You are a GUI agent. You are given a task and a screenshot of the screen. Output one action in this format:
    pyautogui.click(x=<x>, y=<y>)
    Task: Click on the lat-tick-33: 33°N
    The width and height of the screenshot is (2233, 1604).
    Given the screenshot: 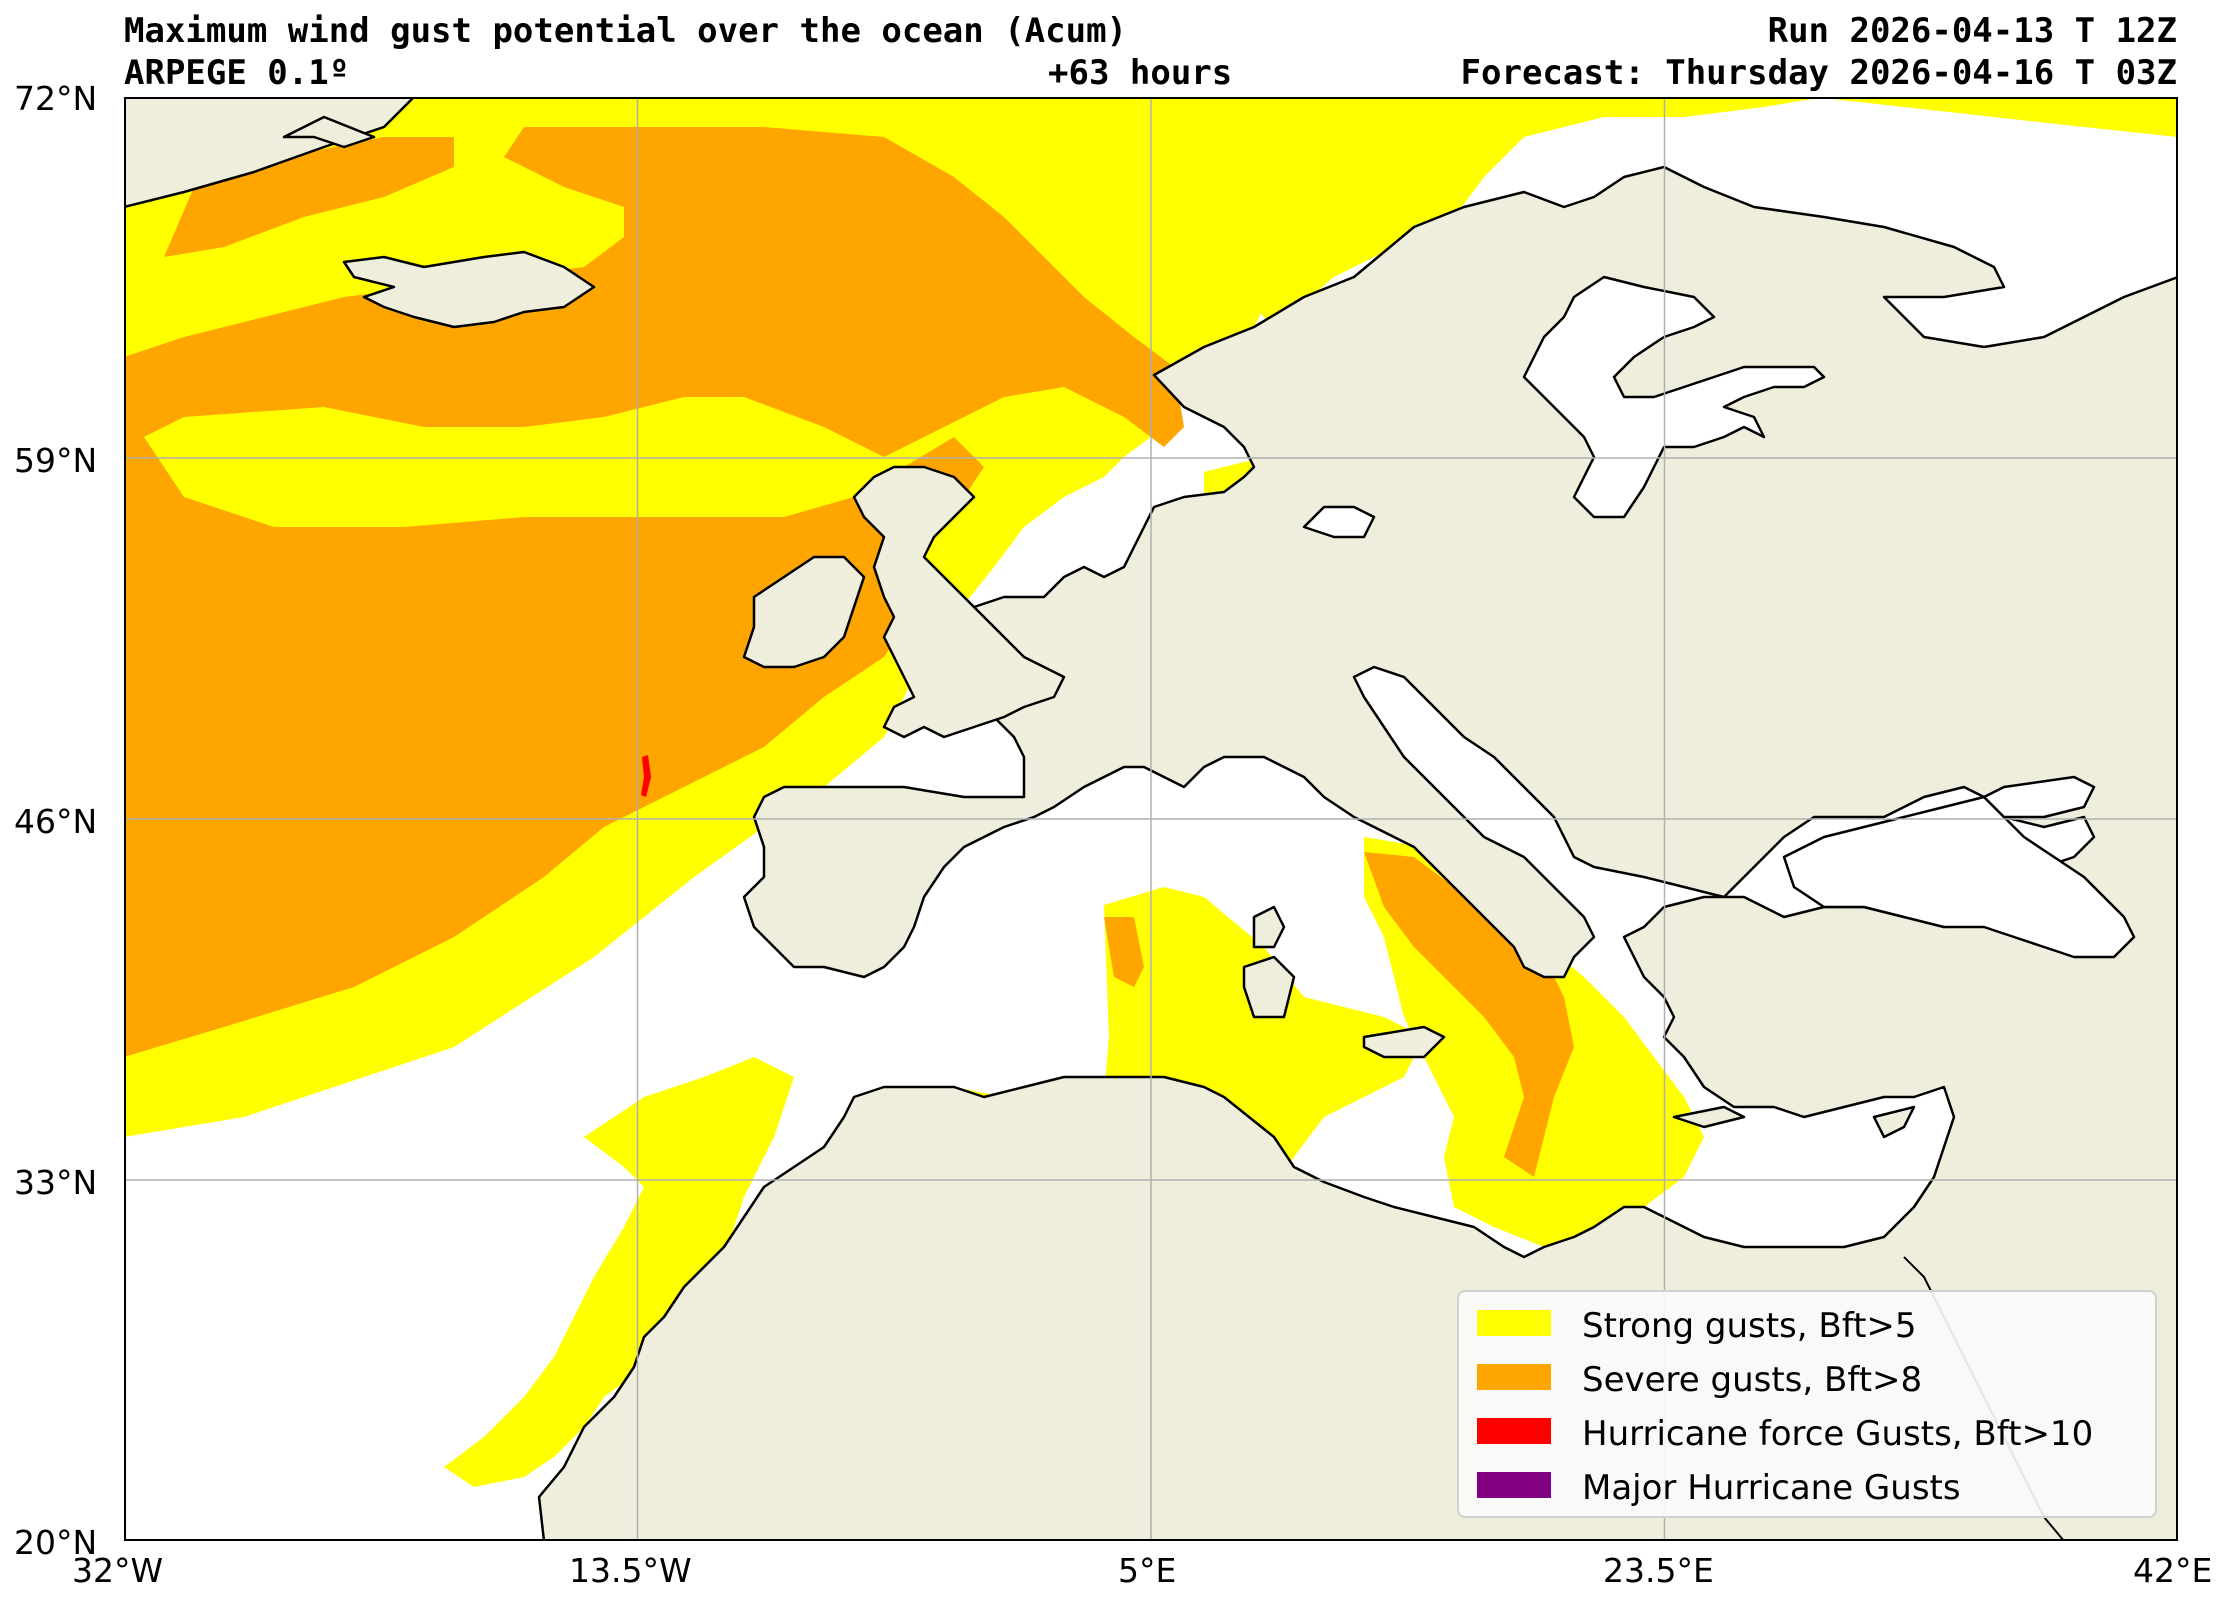 What is the action you would take?
    pyautogui.click(x=56, y=1182)
    